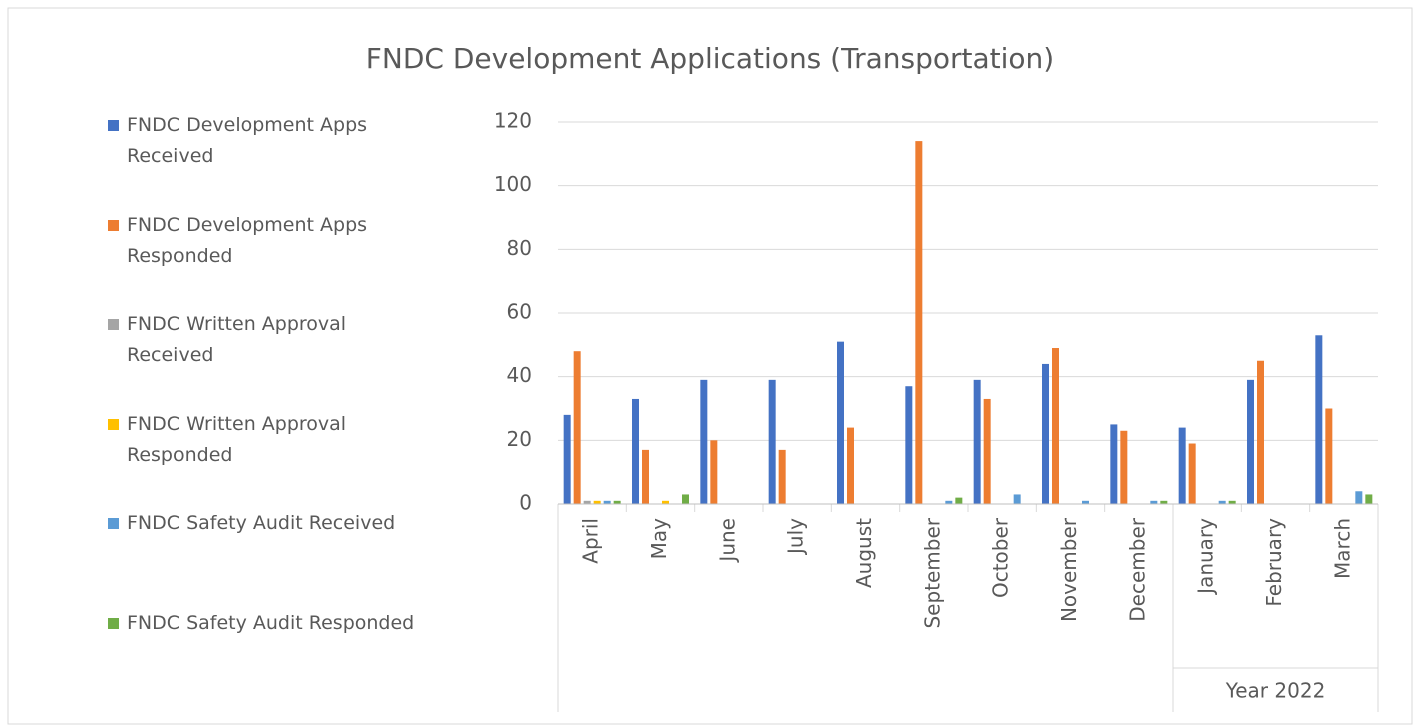 The width and height of the screenshot is (1421, 726). What do you see at coordinates (1274, 562) in the screenshot?
I see `x-tick-label: February` at bounding box center [1274, 562].